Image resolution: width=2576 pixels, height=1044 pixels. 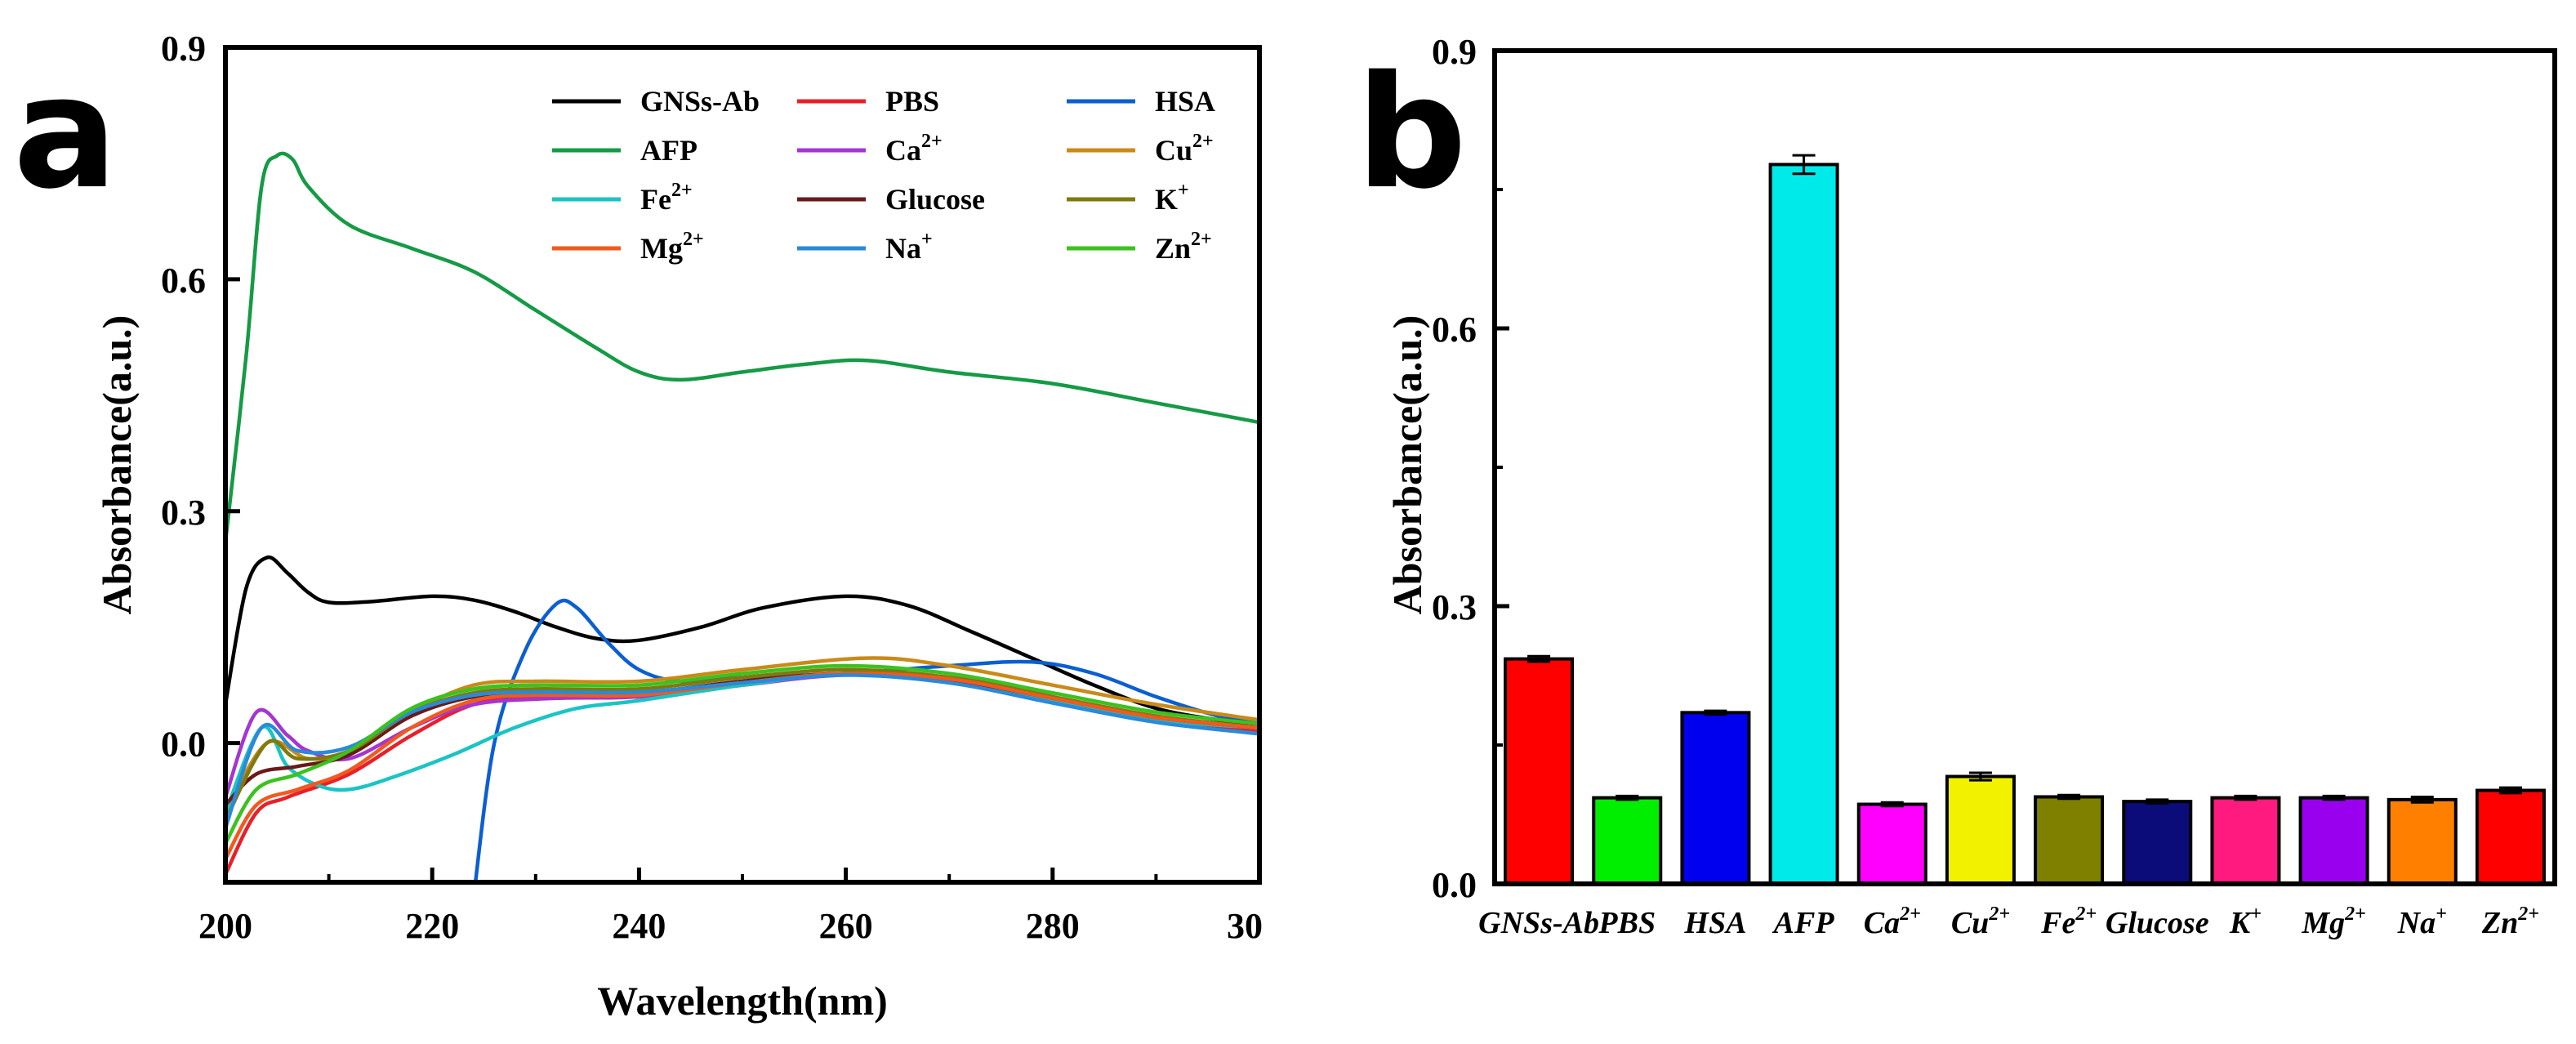 What do you see at coordinates (1980, 921) in the screenshot?
I see `category-label: Cu2+` at bounding box center [1980, 921].